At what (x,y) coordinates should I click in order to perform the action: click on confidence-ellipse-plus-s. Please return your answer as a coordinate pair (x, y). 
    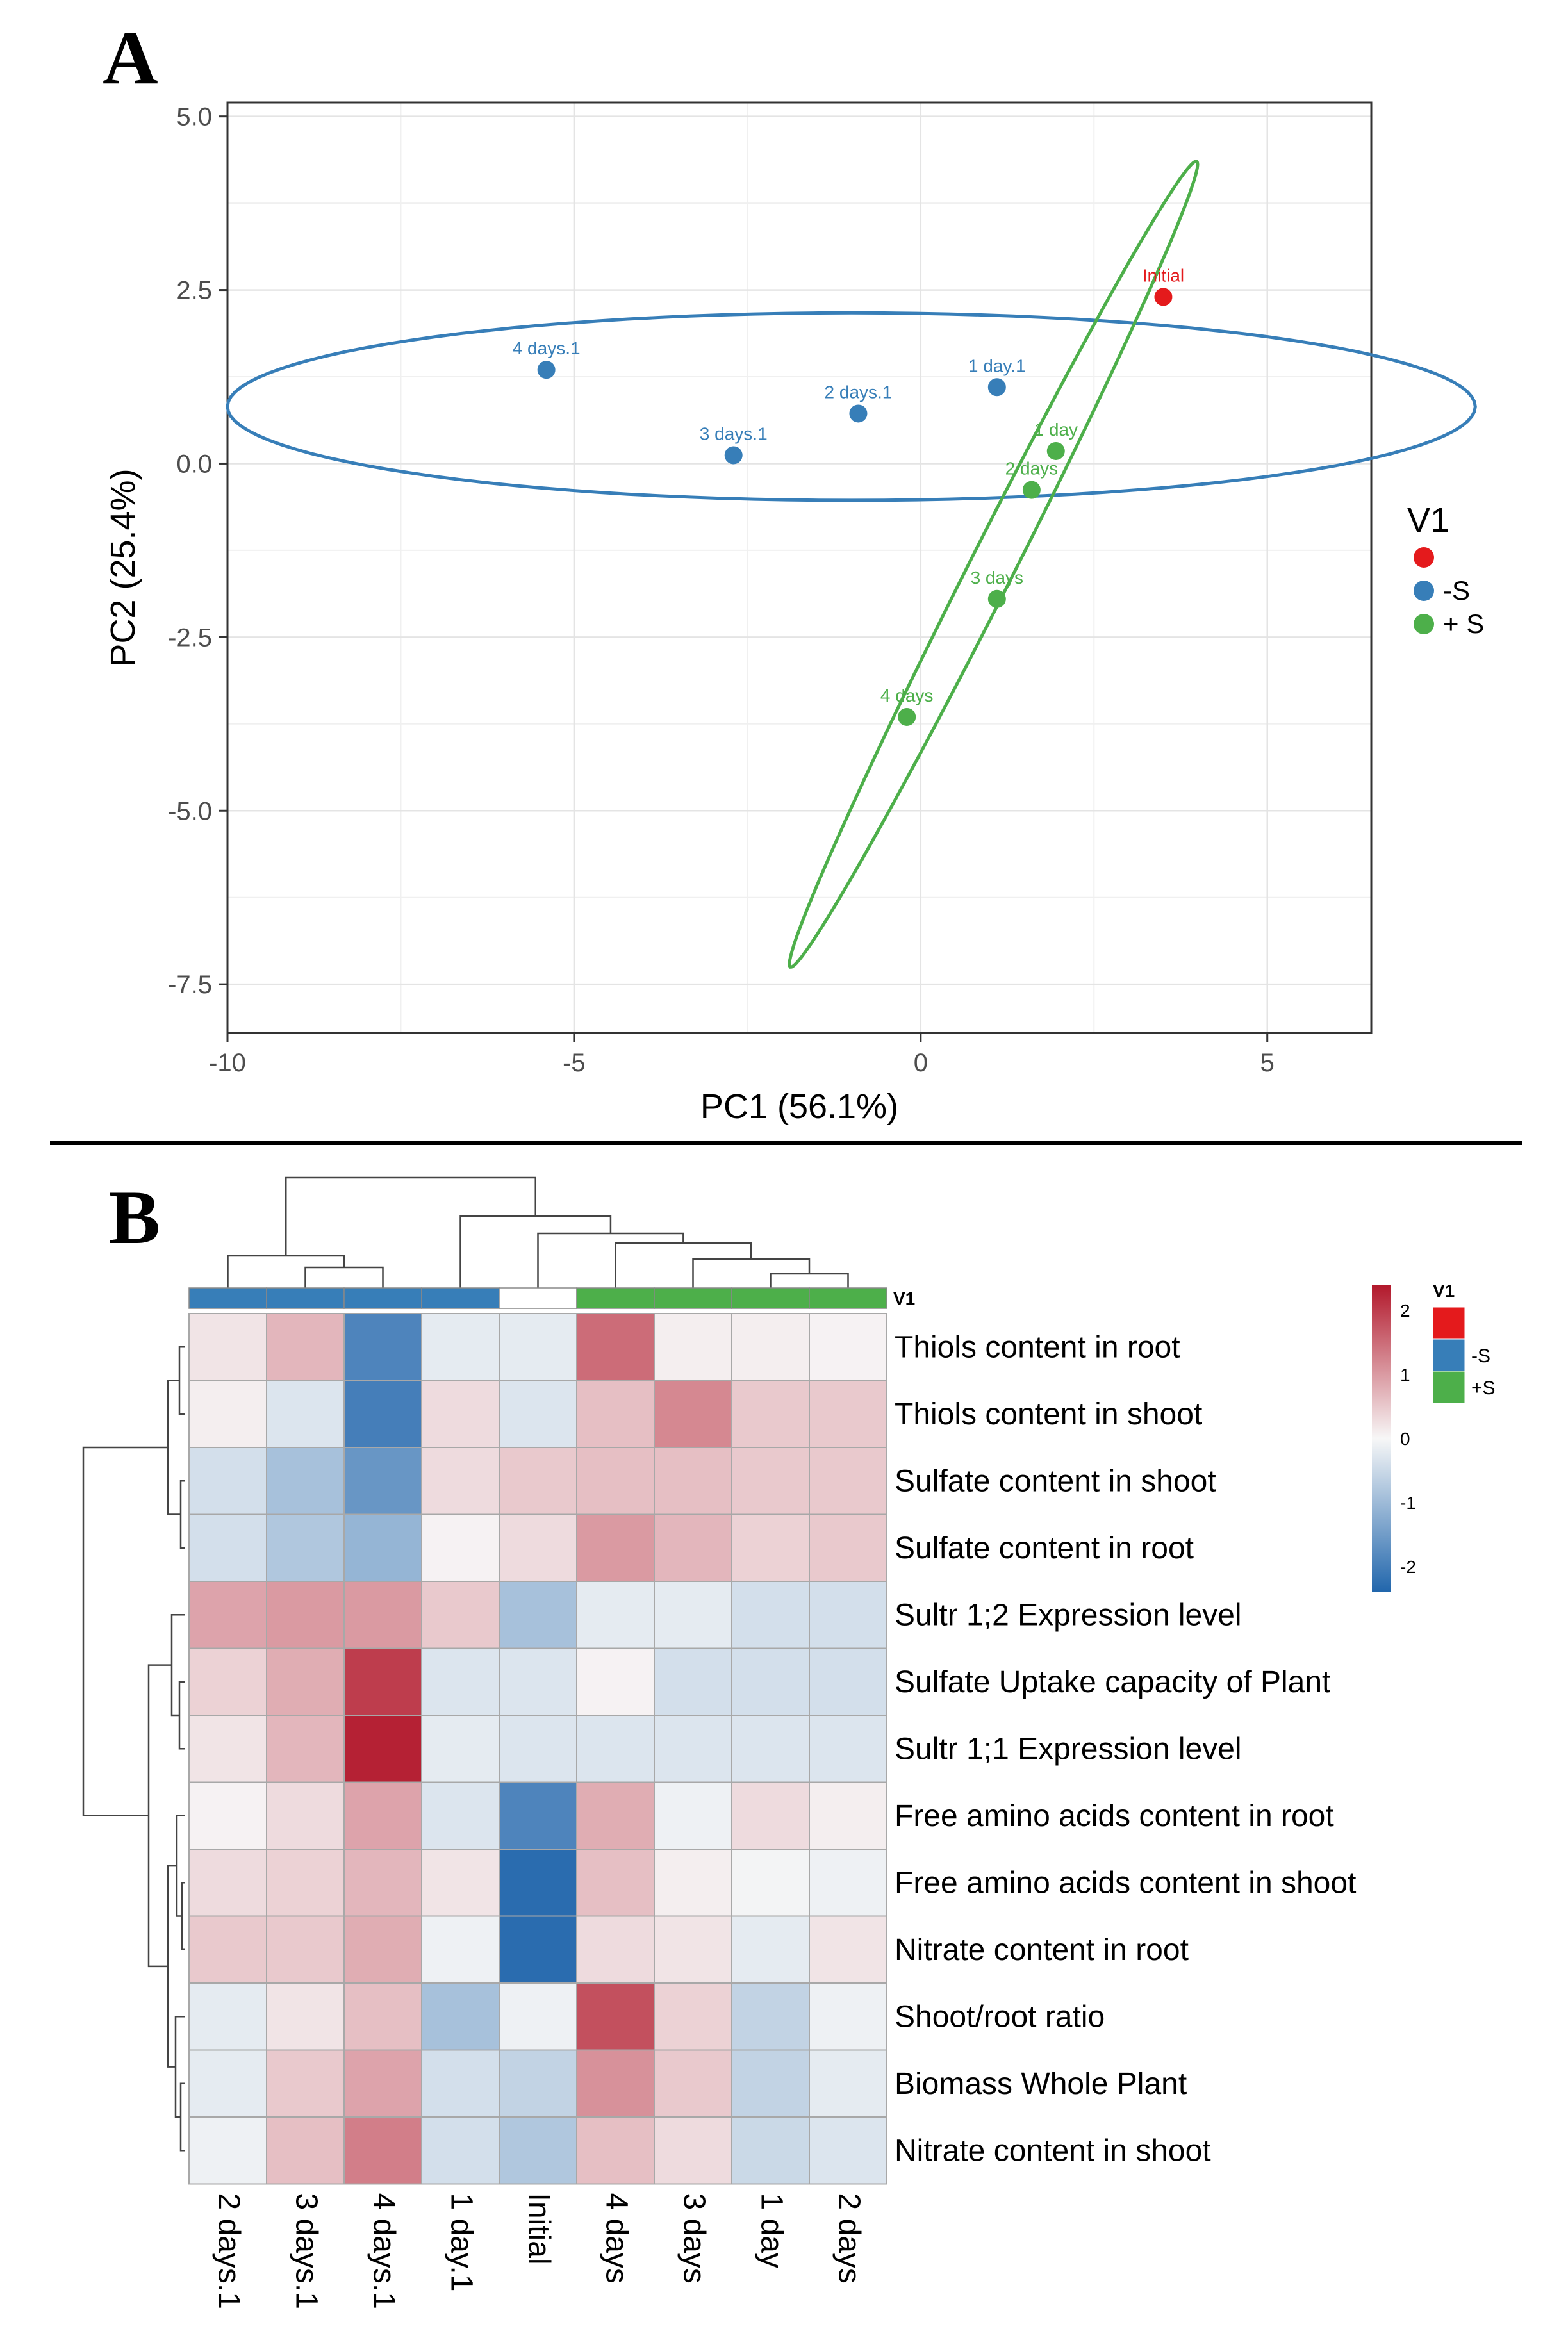
    Looking at the image, I should click on (994, 564).